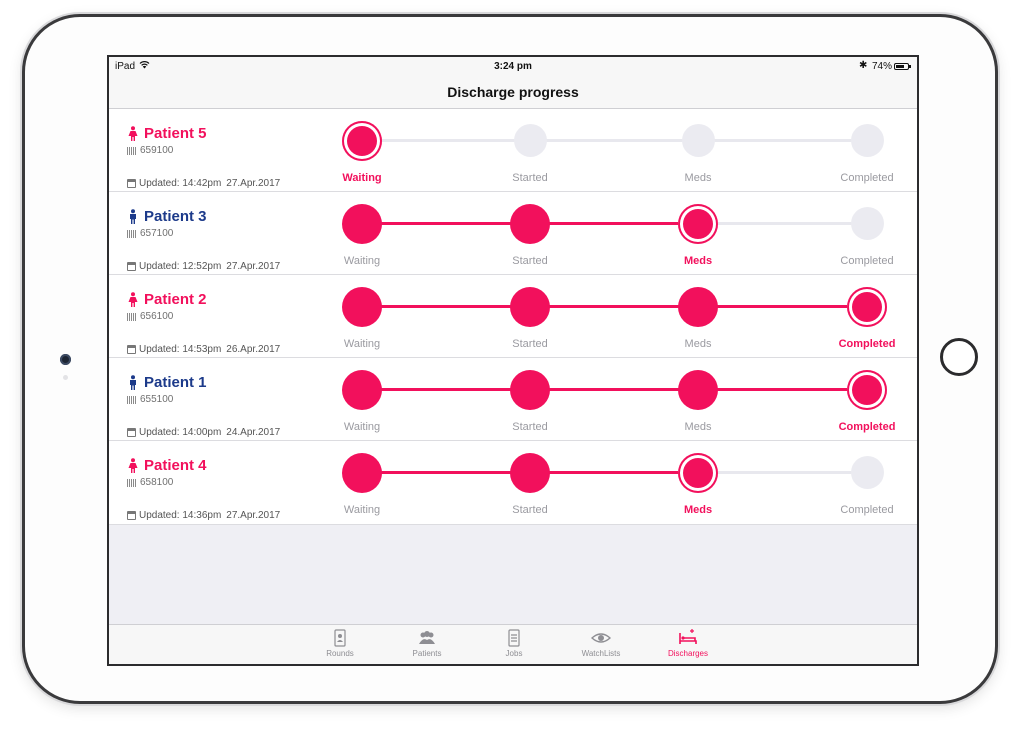 The height and width of the screenshot is (734, 1024). What do you see at coordinates (688, 642) in the screenshot?
I see `tab-discharges: Discharges` at bounding box center [688, 642].